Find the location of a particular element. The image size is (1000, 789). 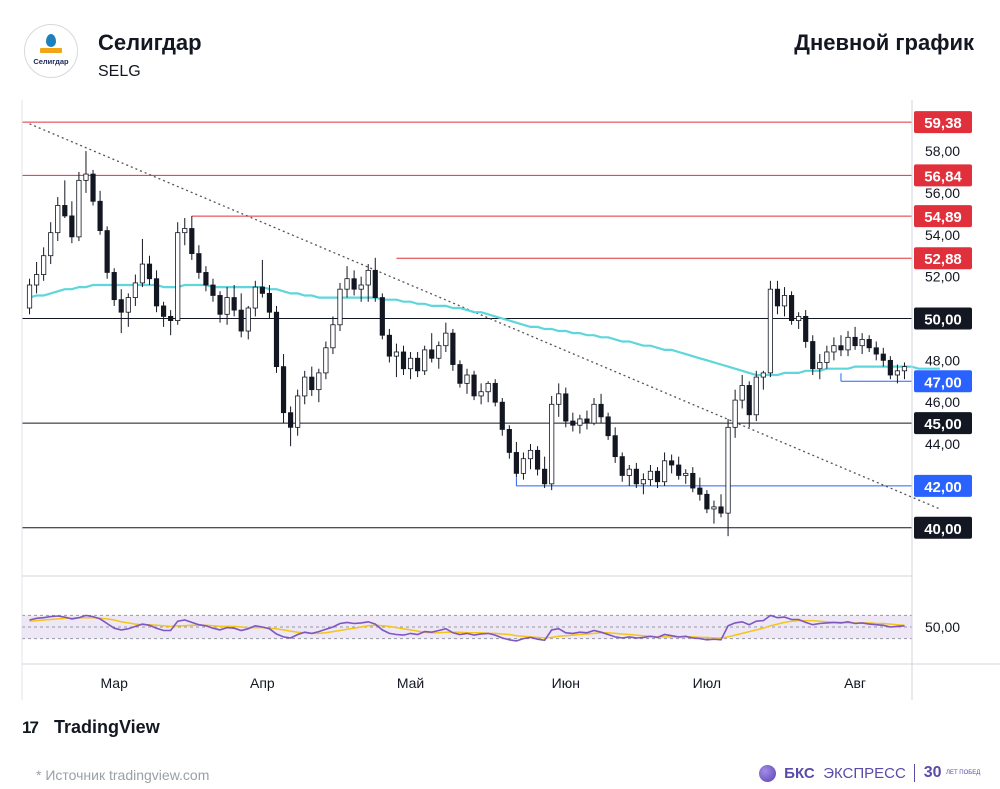

price-badge-label: 59,38 is located at coordinates (943, 123).